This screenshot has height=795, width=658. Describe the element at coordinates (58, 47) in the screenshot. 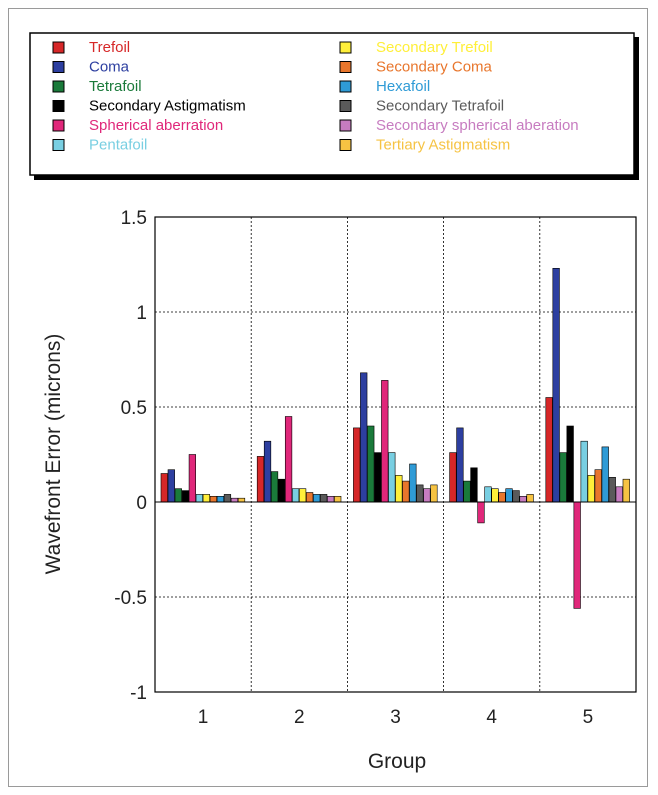

I see `legend-swatch-trefoil` at that location.